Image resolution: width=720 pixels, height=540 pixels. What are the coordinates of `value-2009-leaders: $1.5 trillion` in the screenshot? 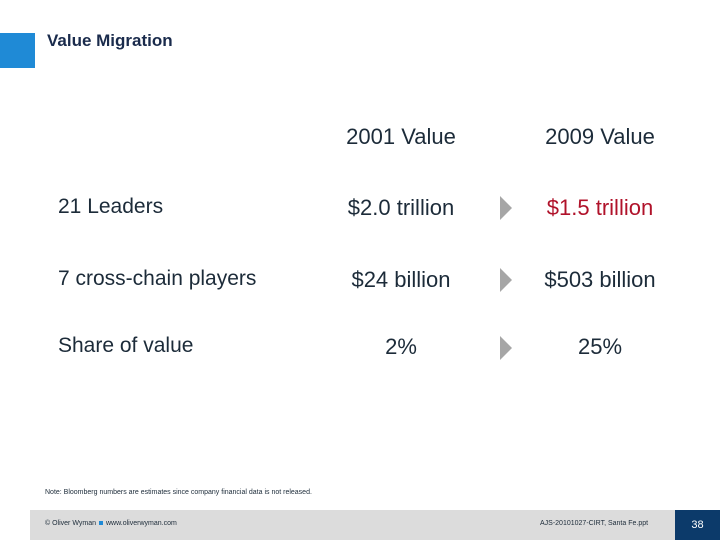 It's located at (600, 207).